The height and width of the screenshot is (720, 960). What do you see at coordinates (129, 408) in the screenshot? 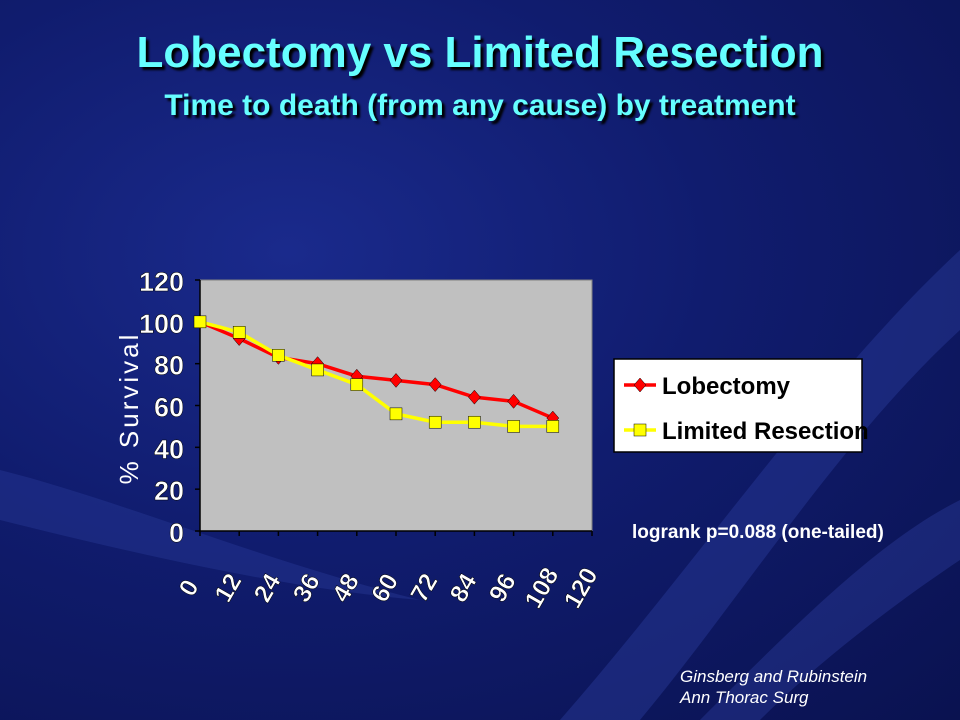
I see `y-axis-label: % Survival` at bounding box center [129, 408].